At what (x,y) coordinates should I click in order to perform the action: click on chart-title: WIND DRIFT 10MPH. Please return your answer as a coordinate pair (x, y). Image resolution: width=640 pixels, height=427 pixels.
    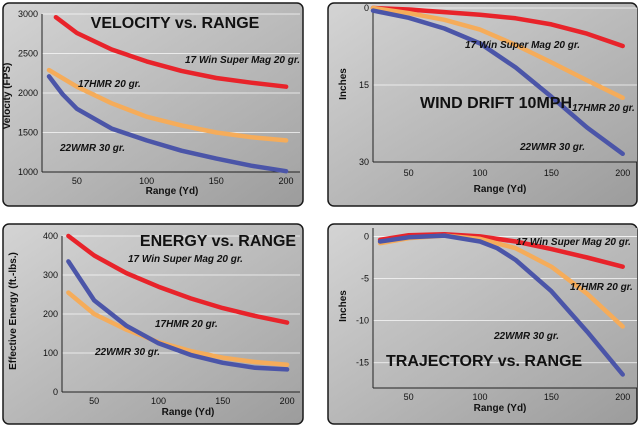
    Looking at the image, I should click on (496, 103).